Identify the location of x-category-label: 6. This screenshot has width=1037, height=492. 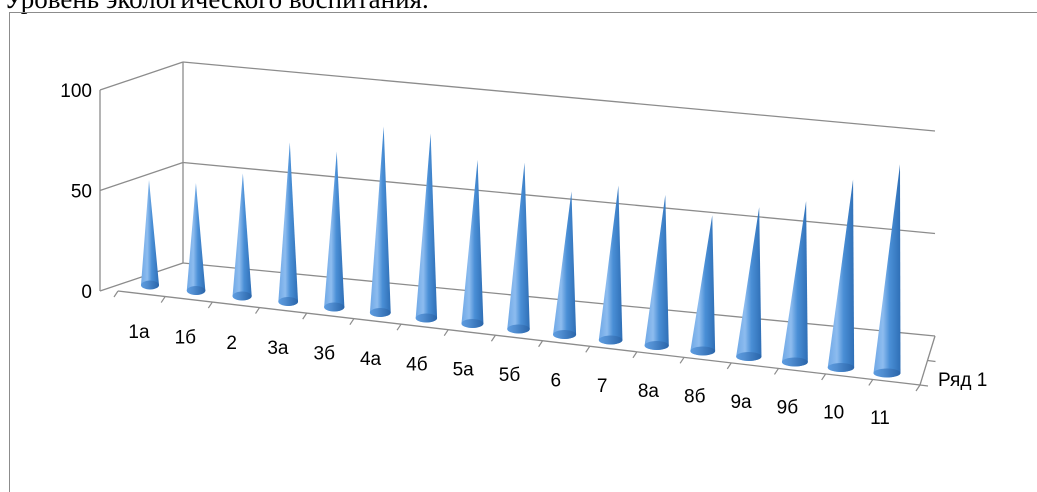
(556, 380).